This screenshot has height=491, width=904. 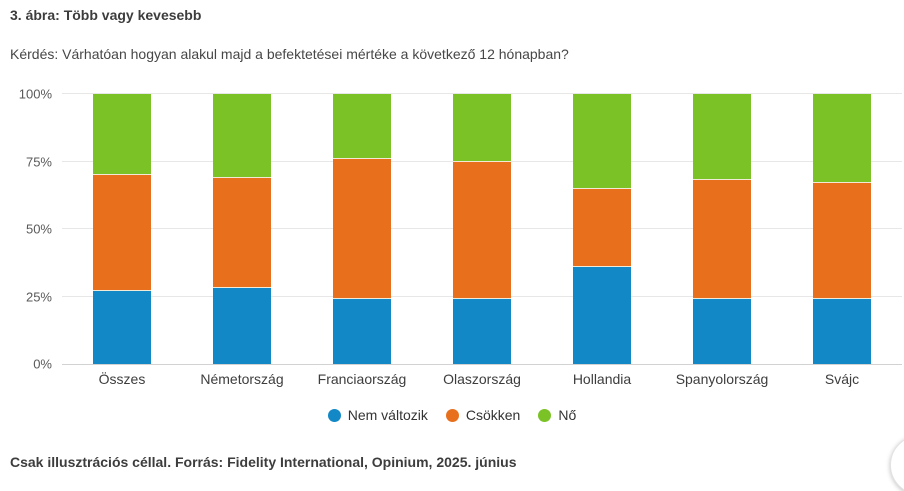 I want to click on legend-item: Csökken, so click(x=483, y=415).